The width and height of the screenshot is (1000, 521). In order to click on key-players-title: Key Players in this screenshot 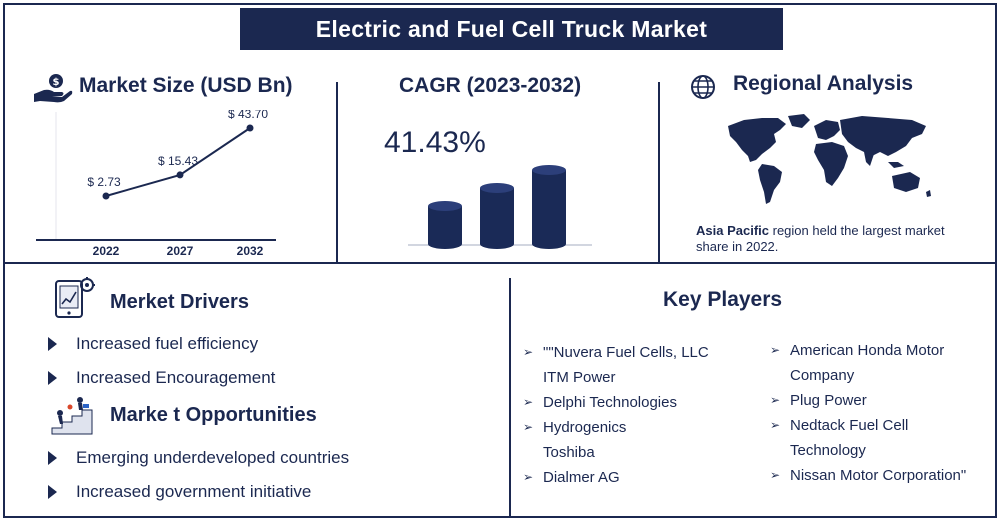, I will do `click(723, 299)`.